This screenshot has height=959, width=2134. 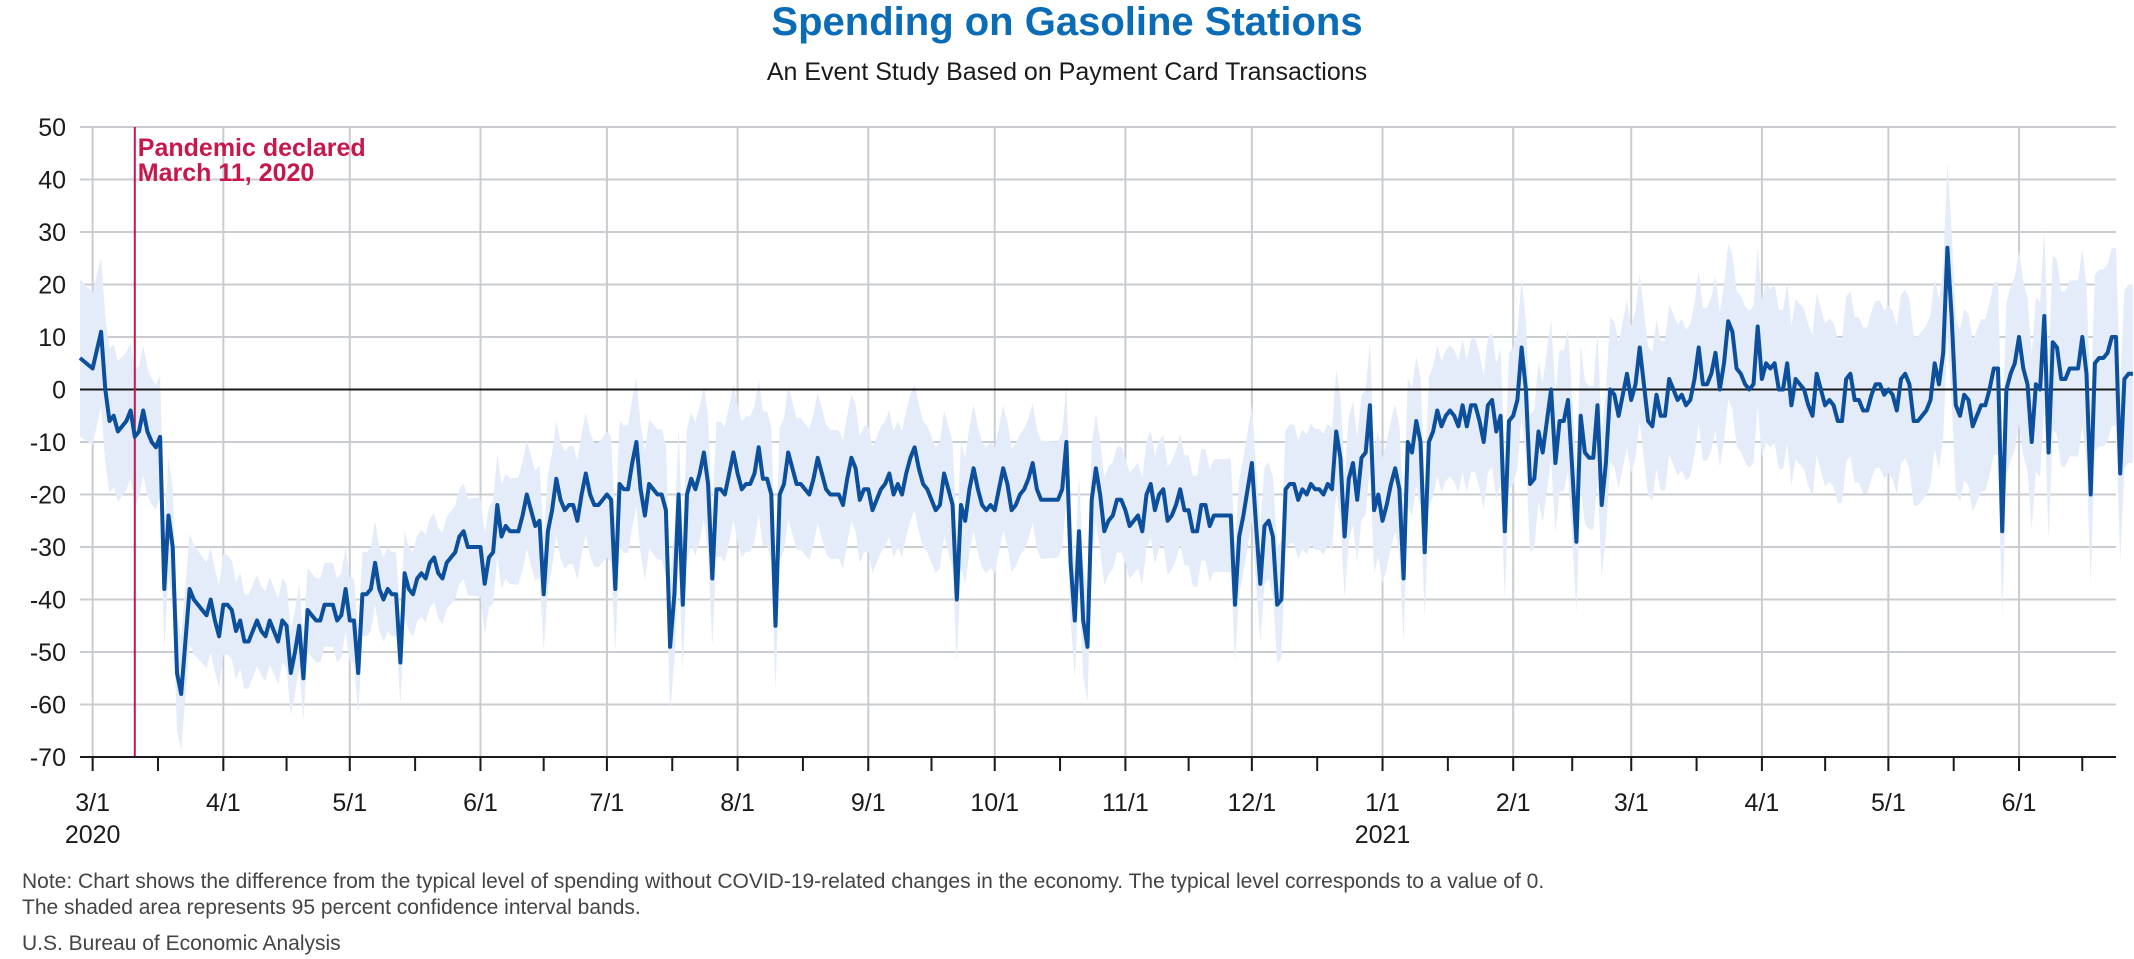 I want to click on y-tick-label: 40, so click(x=52, y=181).